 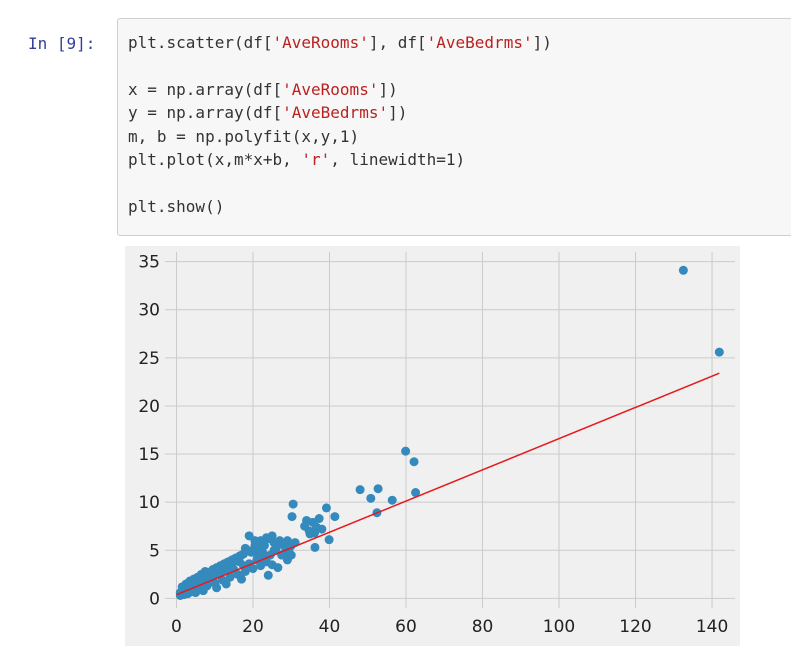 What do you see at coordinates (154, 551) in the screenshot?
I see `y-tick-label: 5` at bounding box center [154, 551].